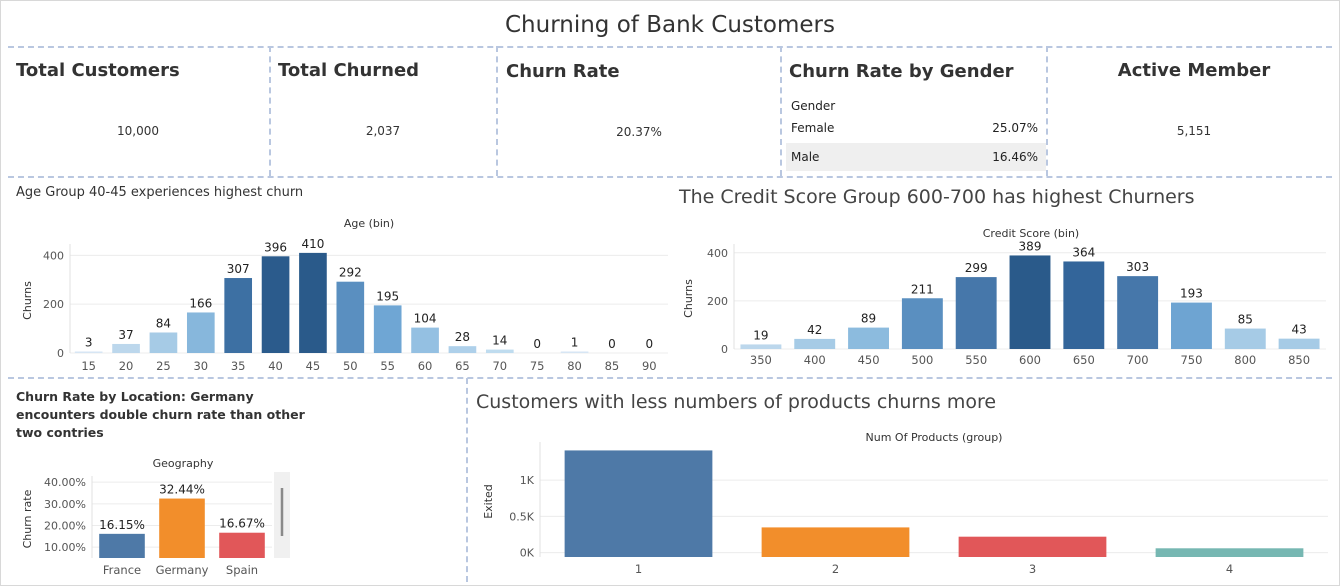 This screenshot has height=586, width=1340. Describe the element at coordinates (242, 570) in the screenshot. I see `x-tick-label: Spain` at that location.